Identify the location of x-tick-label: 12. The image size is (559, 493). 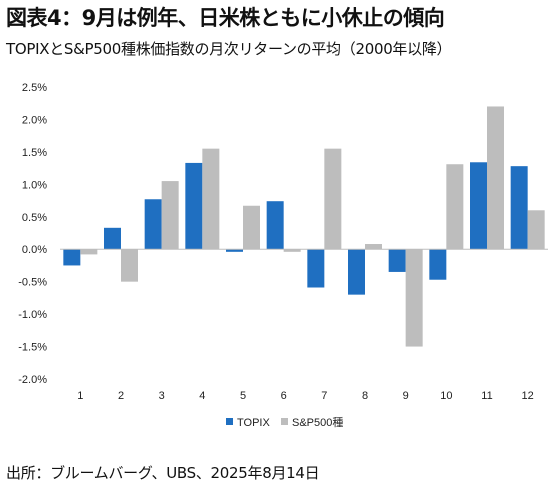
(528, 396).